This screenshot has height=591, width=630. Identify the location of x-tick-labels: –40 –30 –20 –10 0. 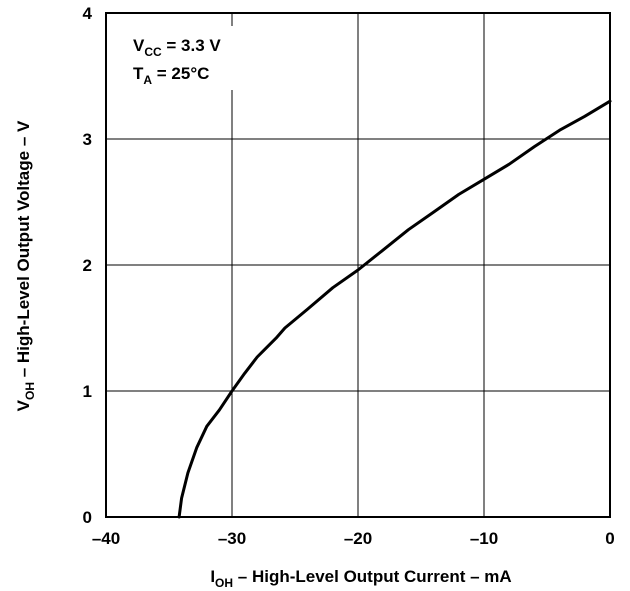
(353, 538).